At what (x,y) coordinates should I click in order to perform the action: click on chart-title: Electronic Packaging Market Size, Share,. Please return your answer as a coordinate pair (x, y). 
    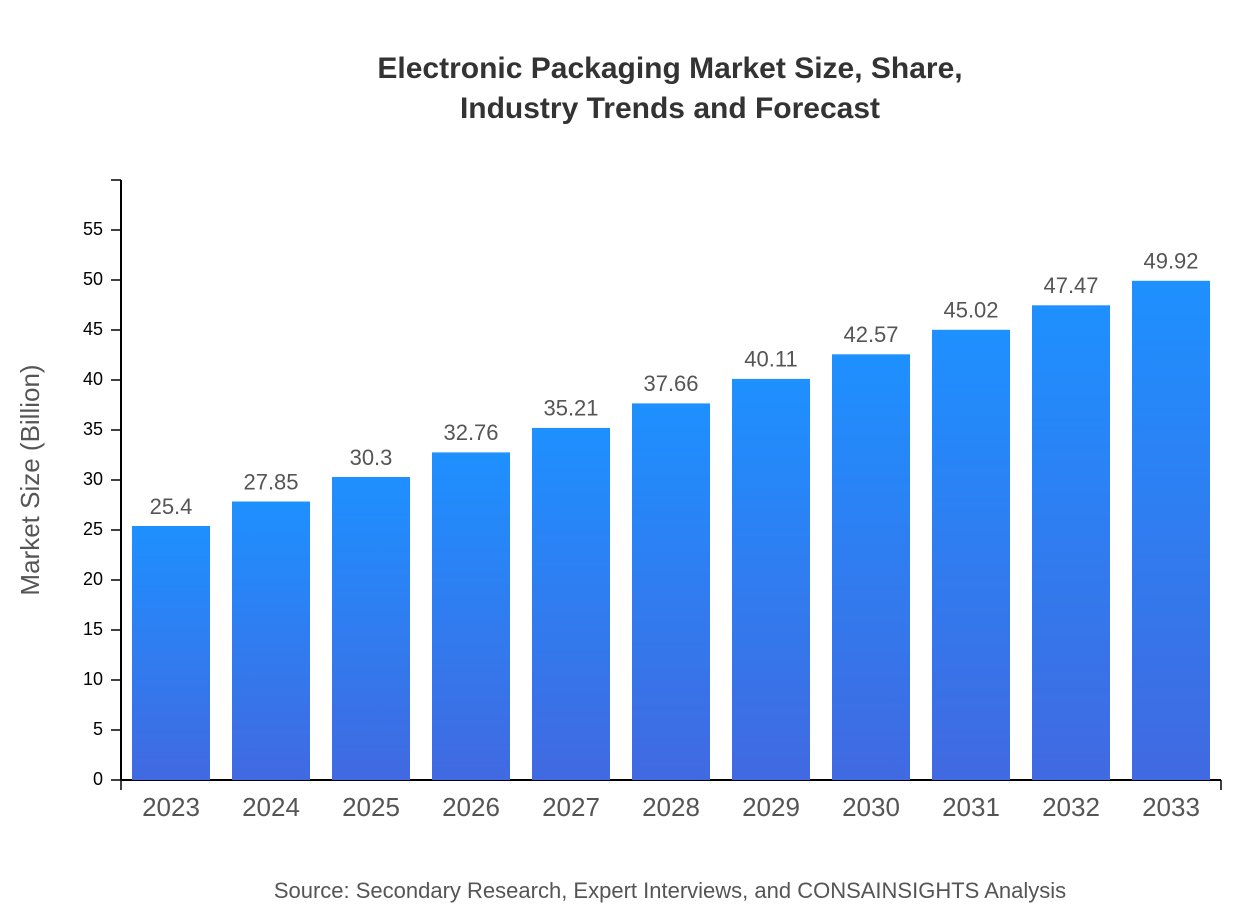
    Looking at the image, I should click on (669, 68).